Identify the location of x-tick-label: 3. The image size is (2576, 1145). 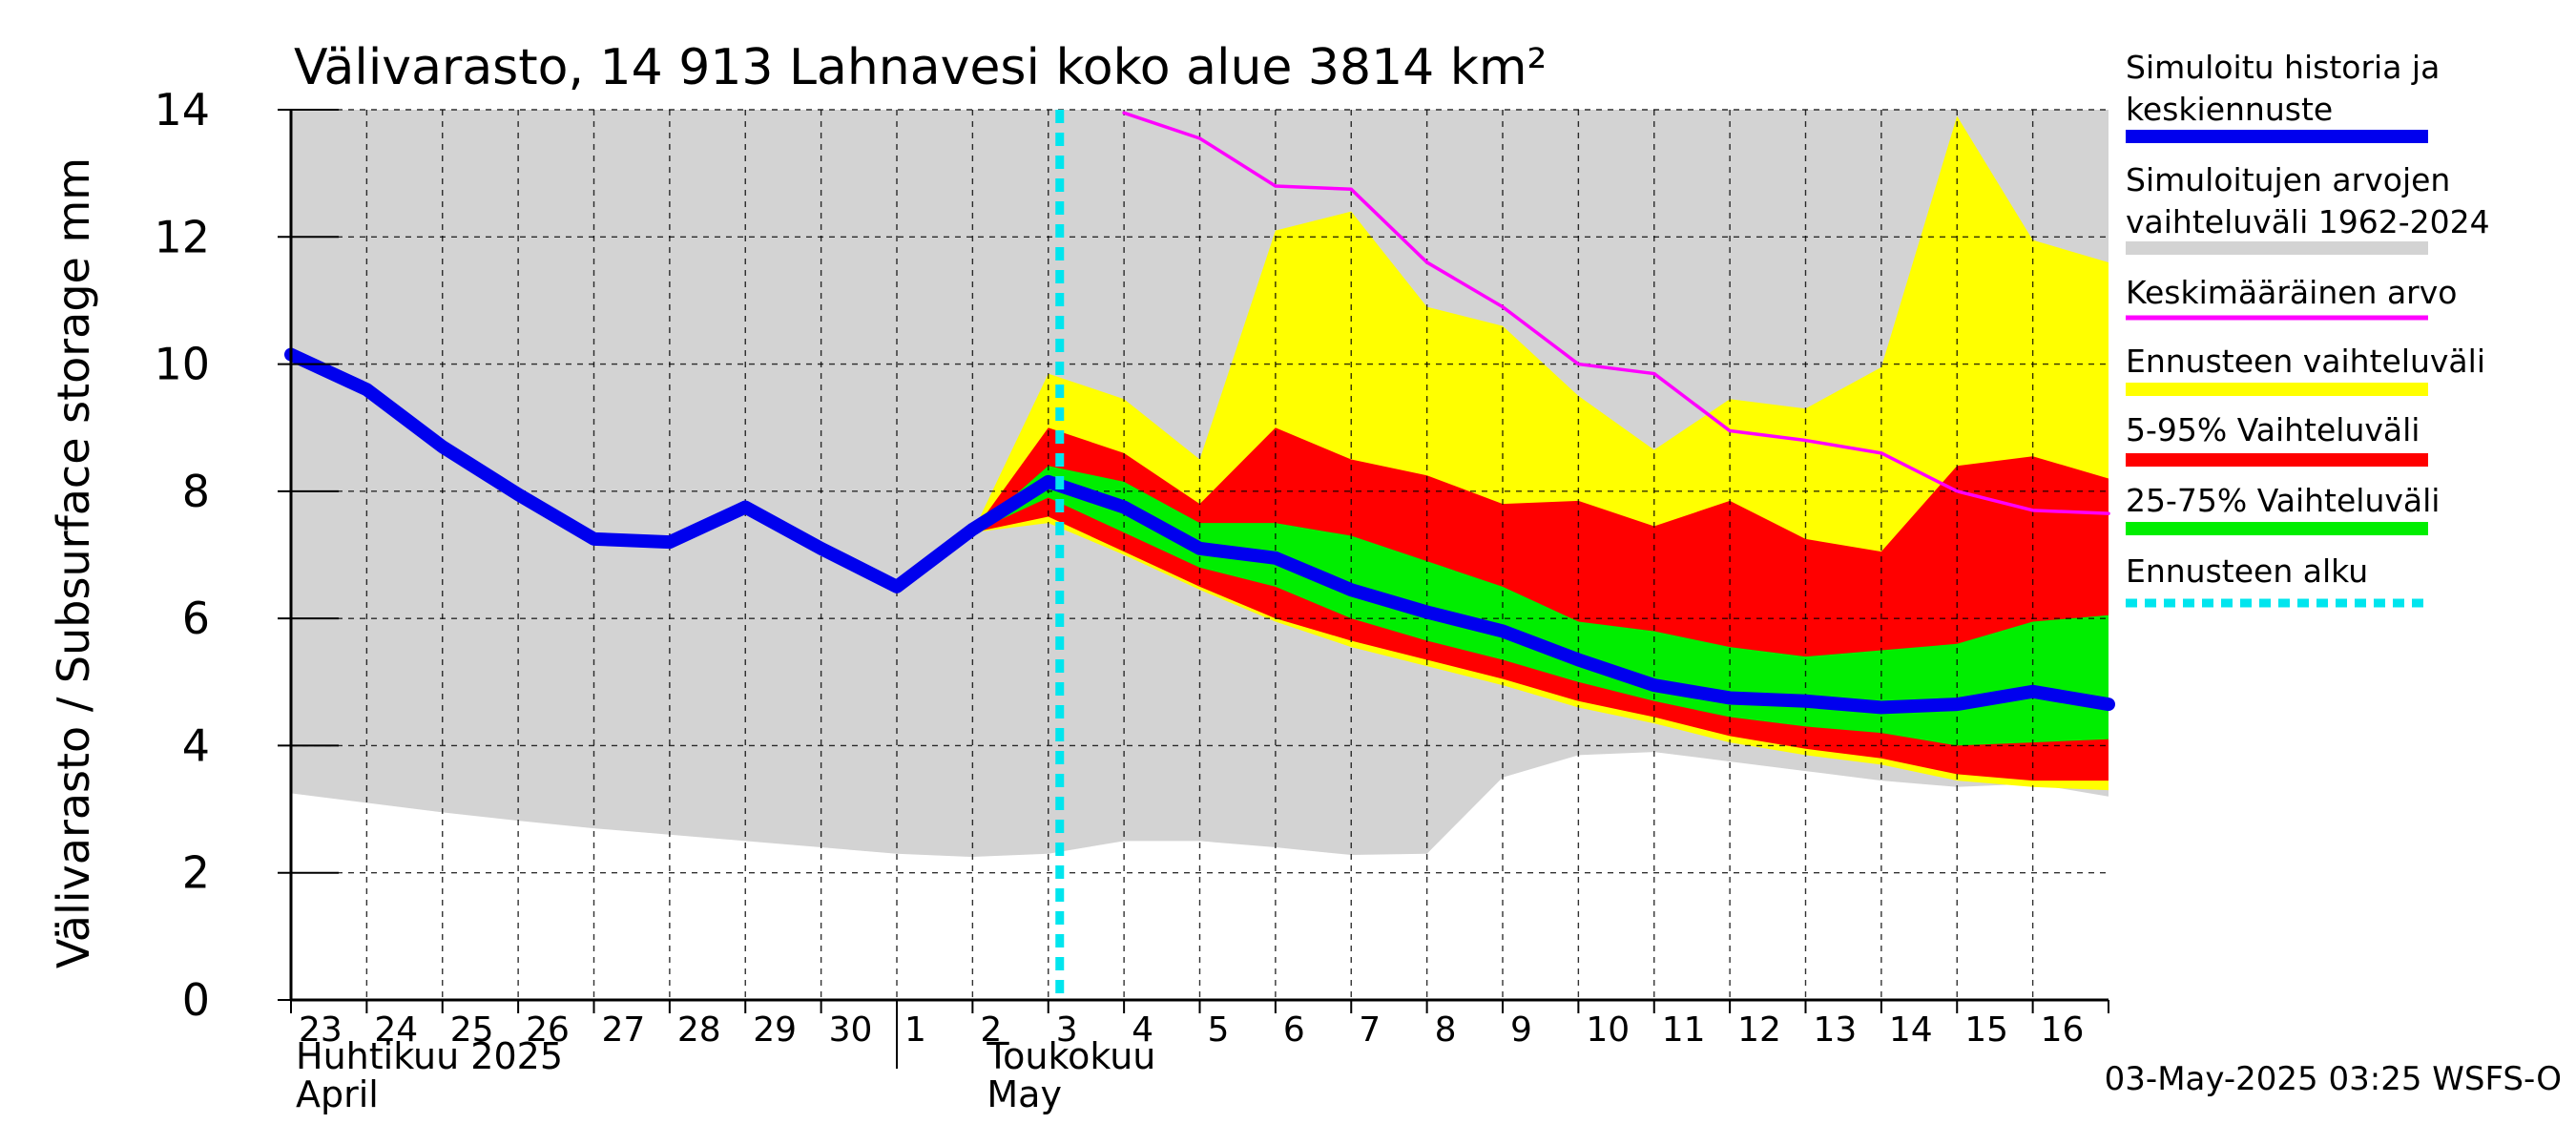
(1067, 1030).